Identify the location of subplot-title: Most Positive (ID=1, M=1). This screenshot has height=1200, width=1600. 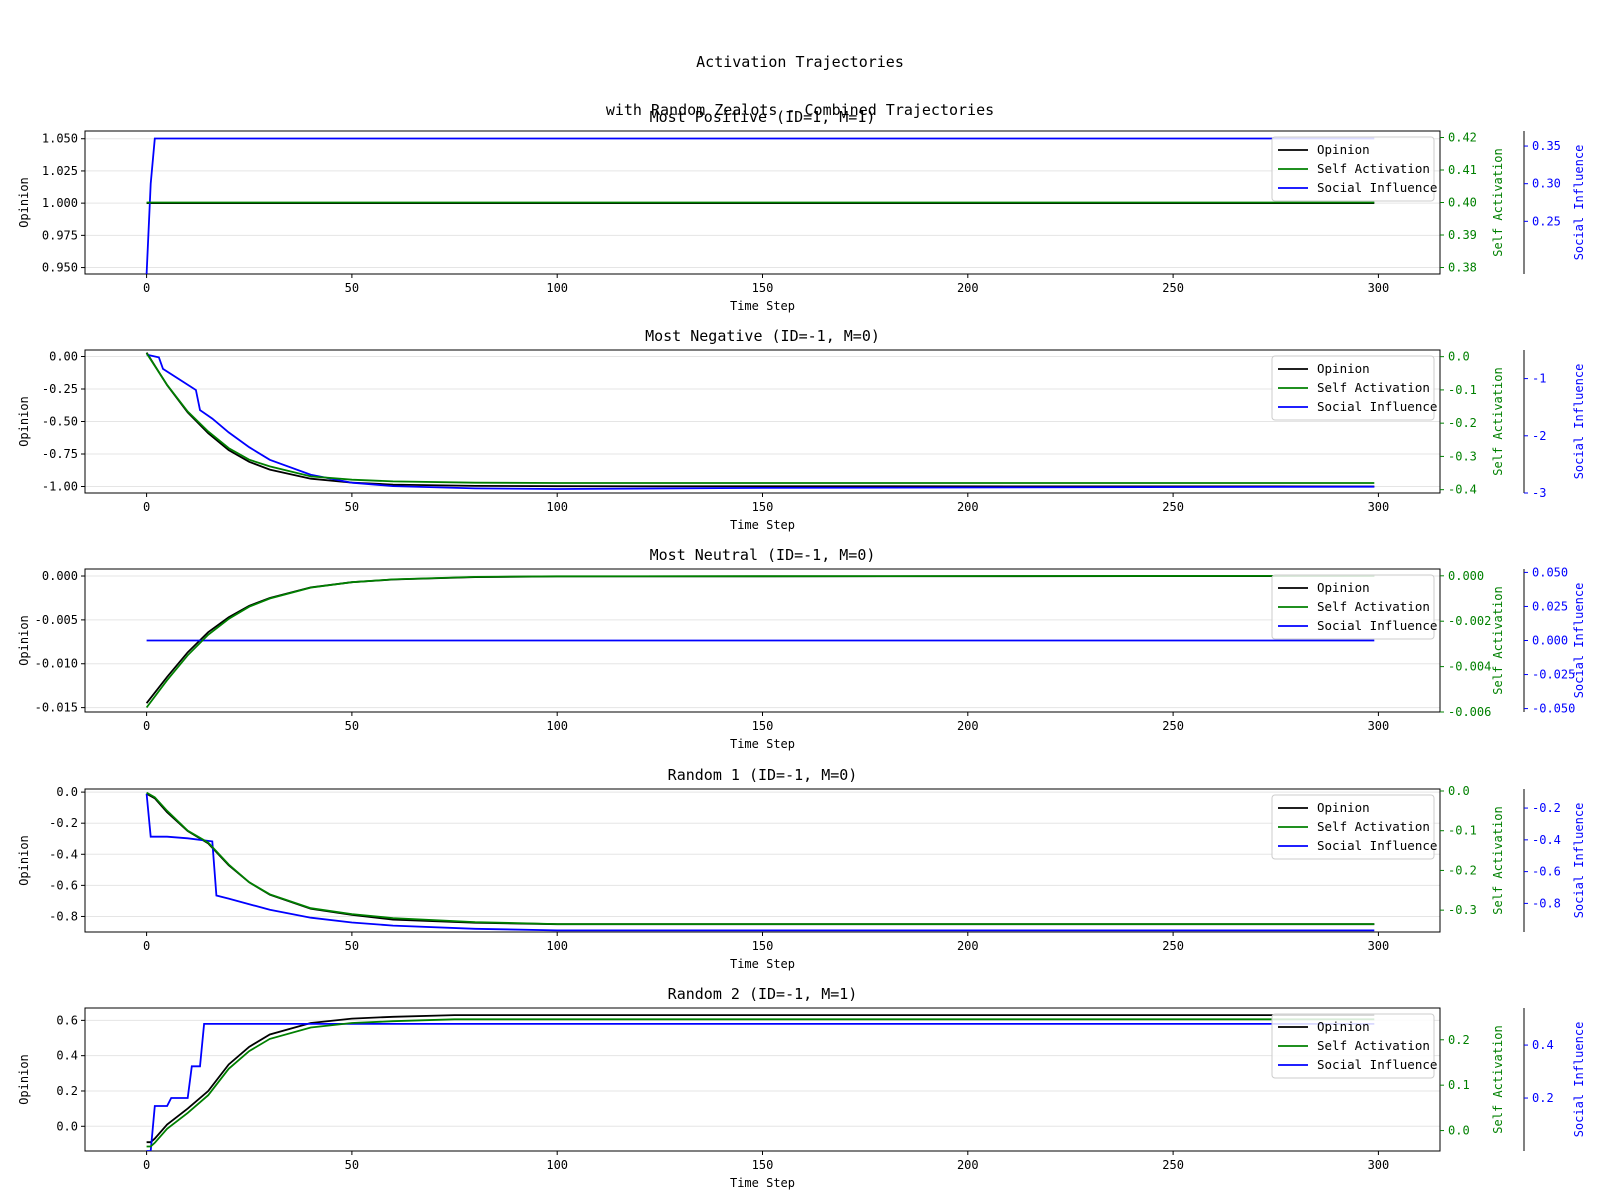
(763, 117).